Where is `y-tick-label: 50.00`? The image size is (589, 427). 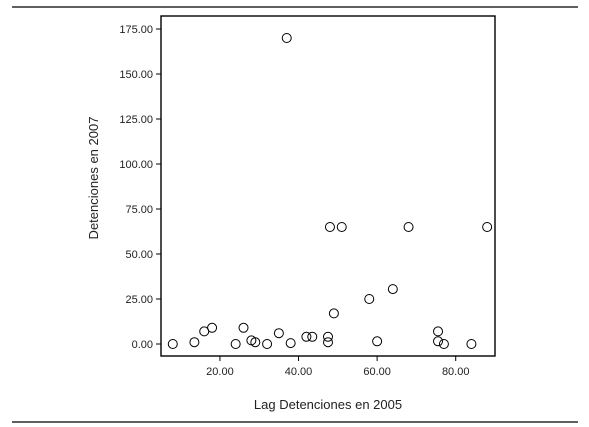
y-tick-label: 50.00 is located at coordinates (139, 255).